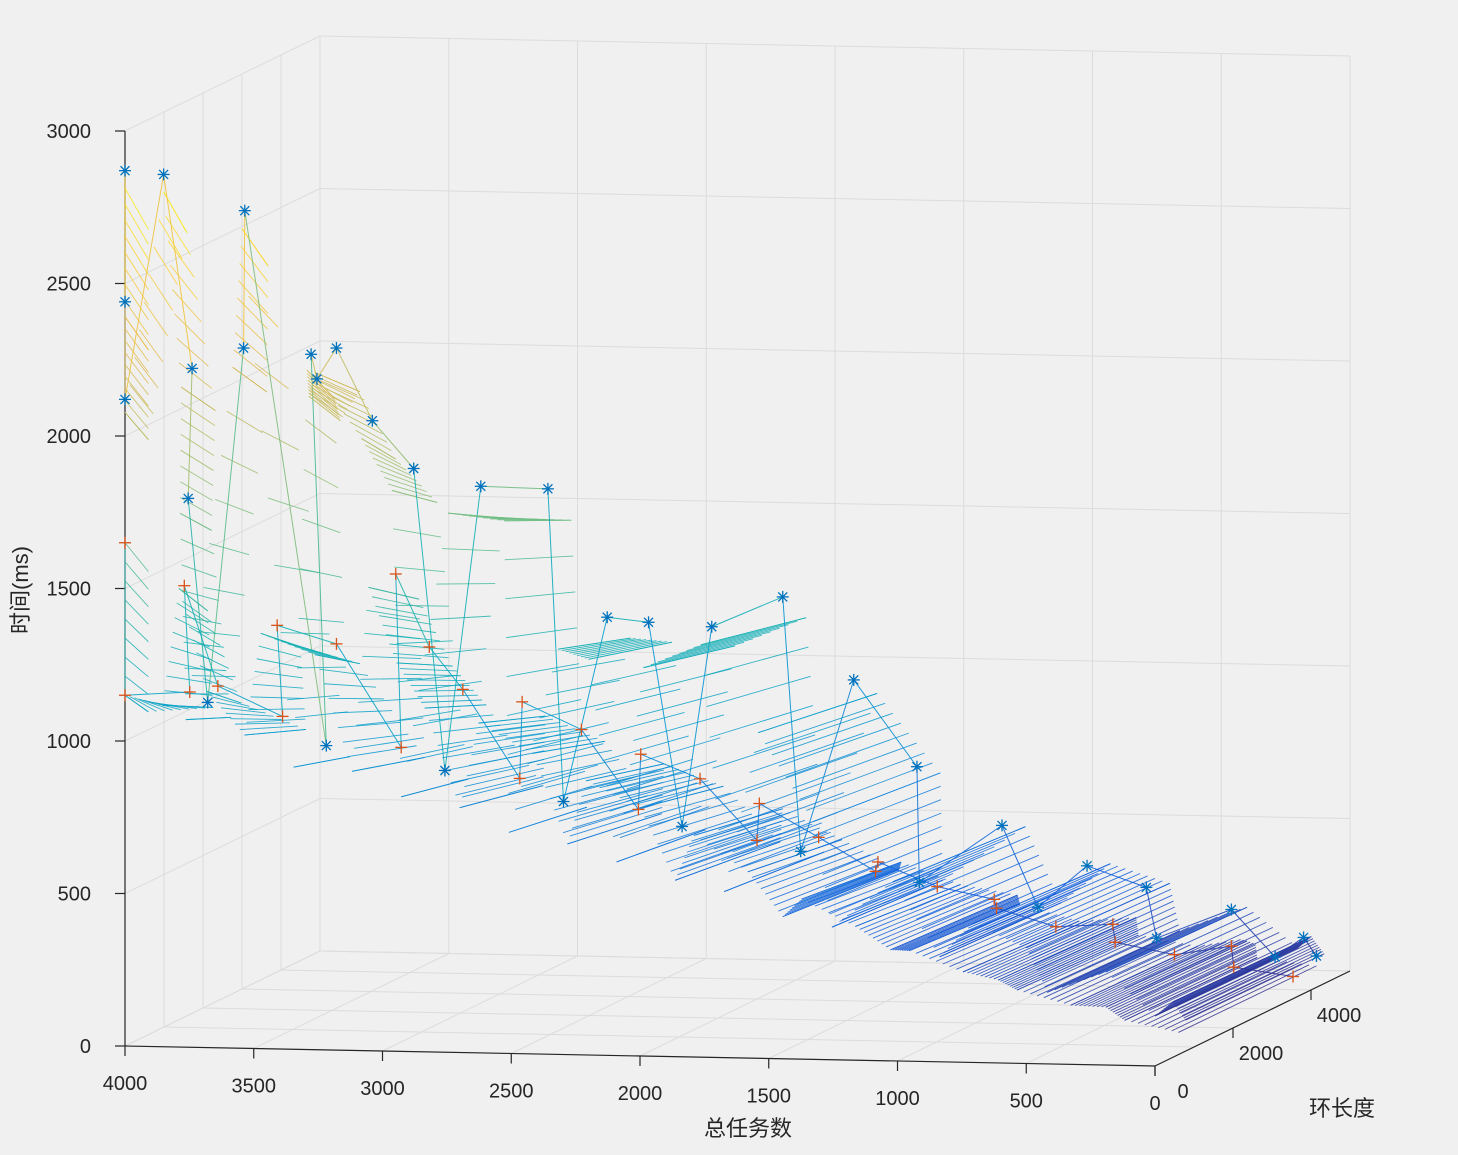 Image resolution: width=1458 pixels, height=1155 pixels. What do you see at coordinates (1261, 1054) in the screenshot?
I see `y-tick-label: 2000` at bounding box center [1261, 1054].